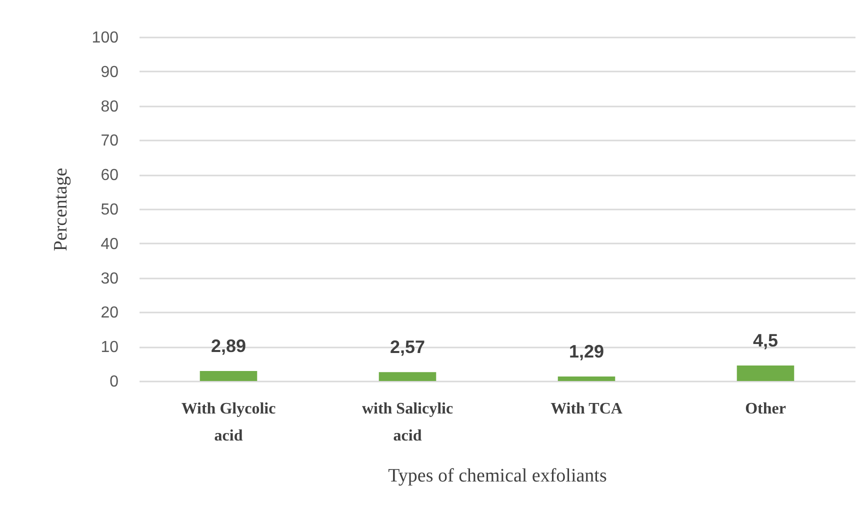 This screenshot has width=864, height=515. I want to click on y-tick-label: 40, so click(109, 244).